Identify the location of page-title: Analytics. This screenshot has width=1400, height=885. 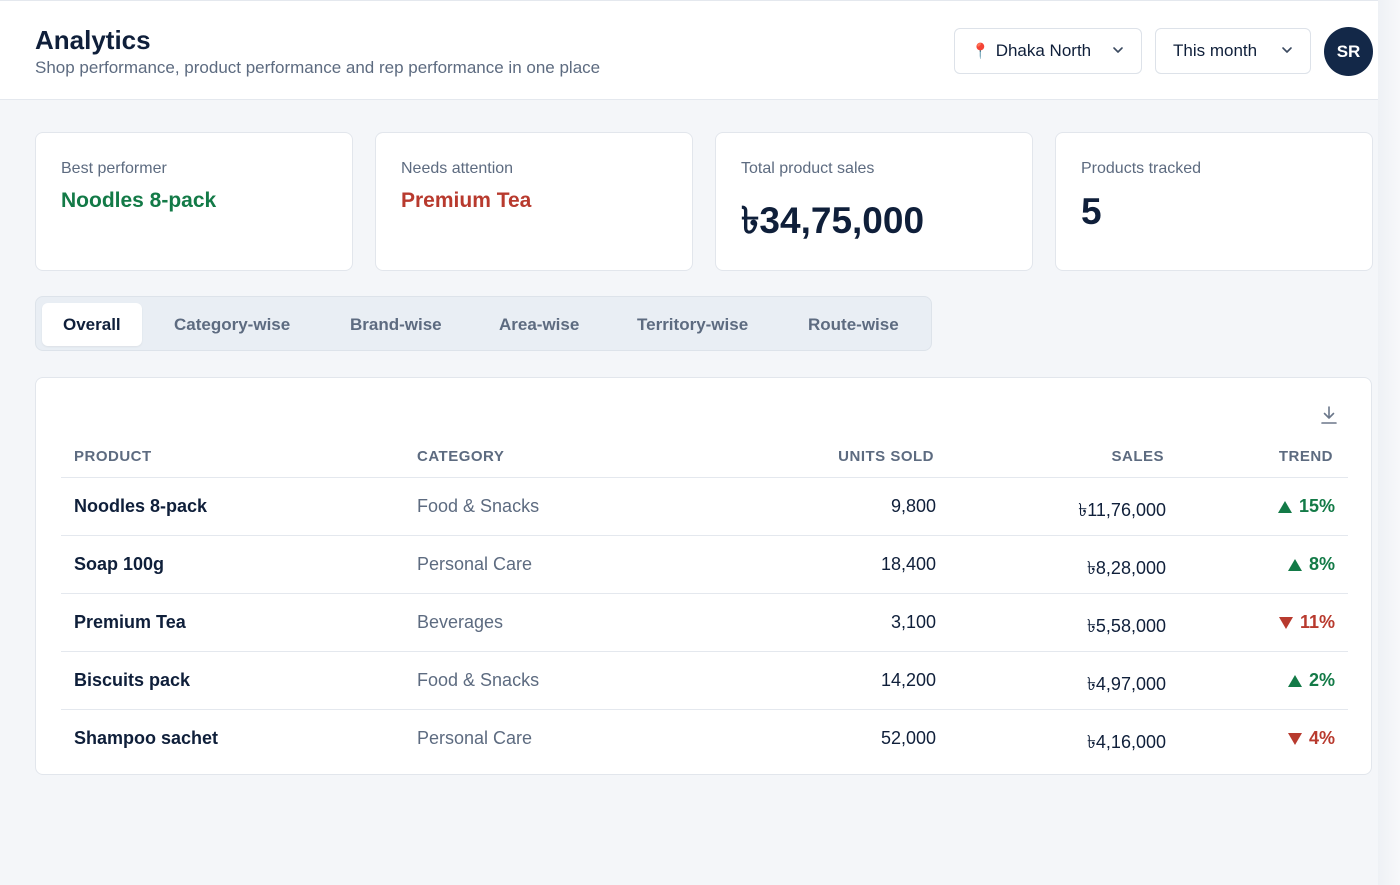
(93, 40).